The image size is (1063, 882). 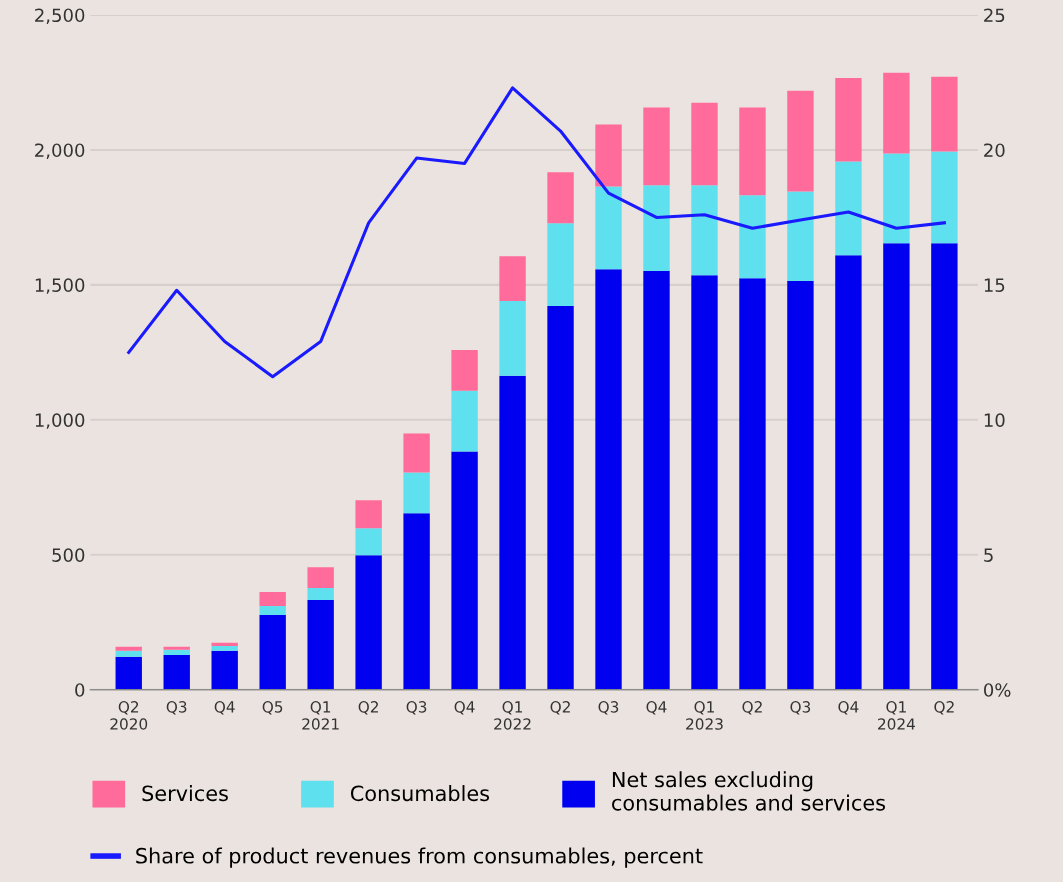 What do you see at coordinates (994, 15) in the screenshot?
I see `y2-tick-label: 25` at bounding box center [994, 15].